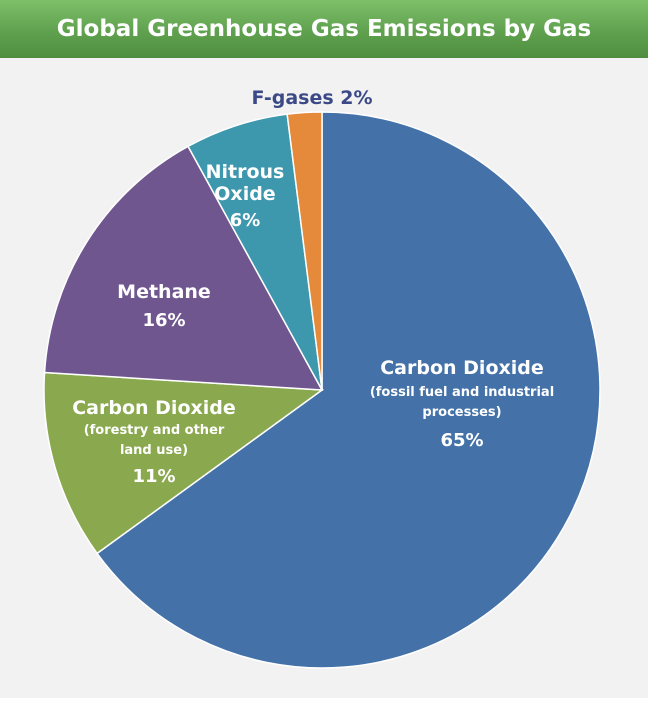  What do you see at coordinates (292, 98) in the screenshot?
I see `slice-label-fgases-name: F-gases` at bounding box center [292, 98].